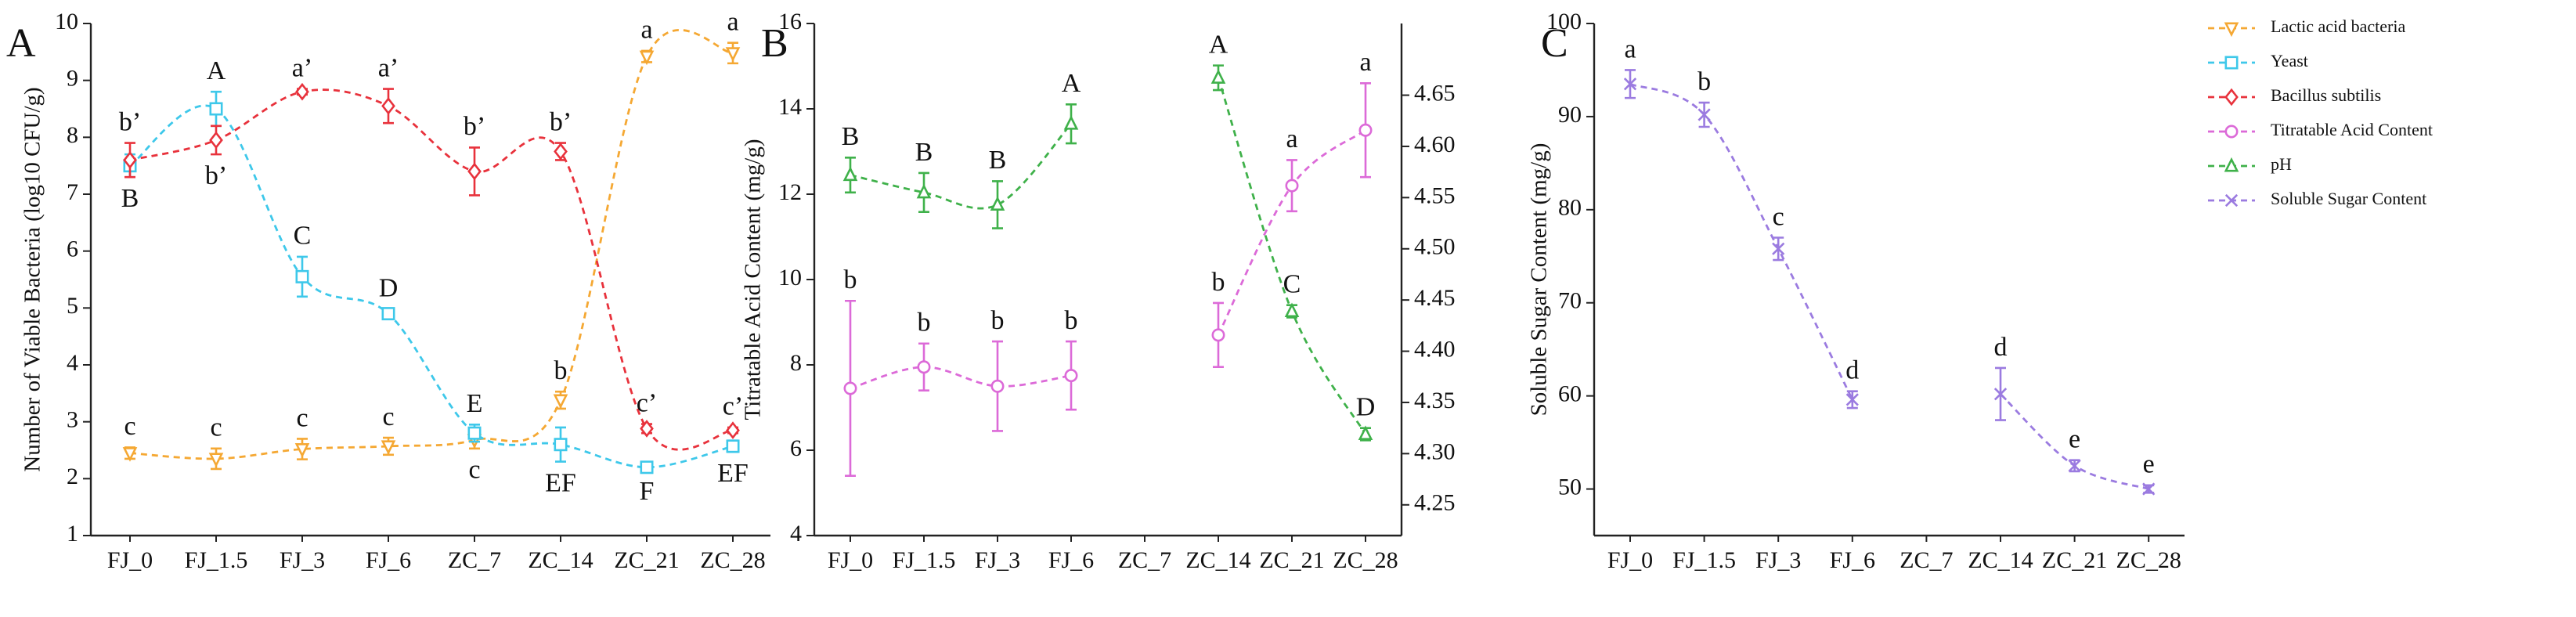 This screenshot has width=2576, height=617. Describe the element at coordinates (753, 280) in the screenshot. I see `y-axis-label: Titratable Acid Content (mg/g)` at that location.